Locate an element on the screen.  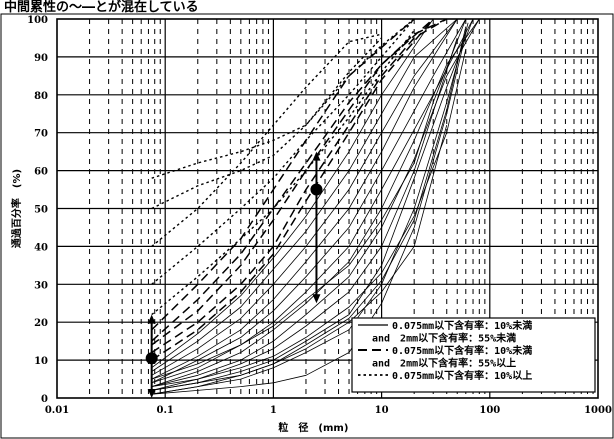
x-tick-label: 1 is located at coordinates (273, 410).